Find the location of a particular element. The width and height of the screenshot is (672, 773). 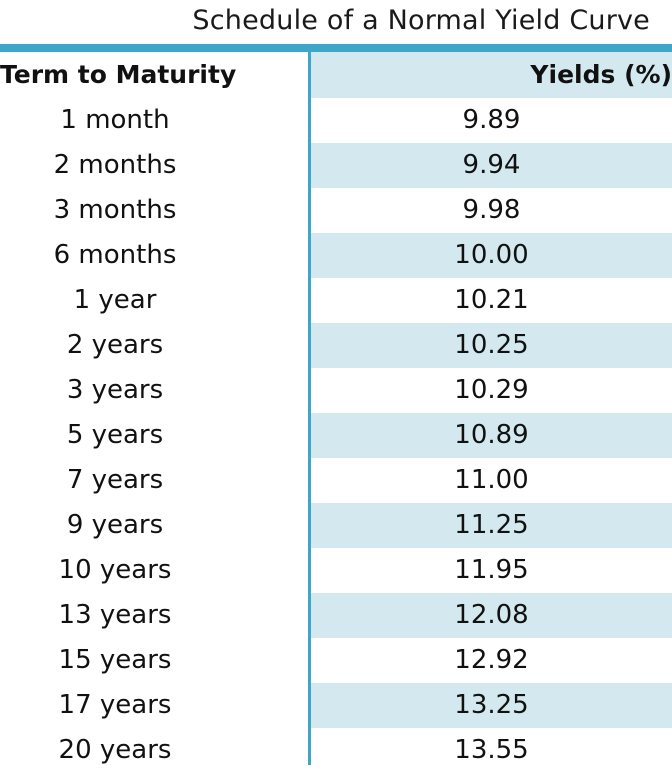

term-cell: 1 year is located at coordinates (115, 300).